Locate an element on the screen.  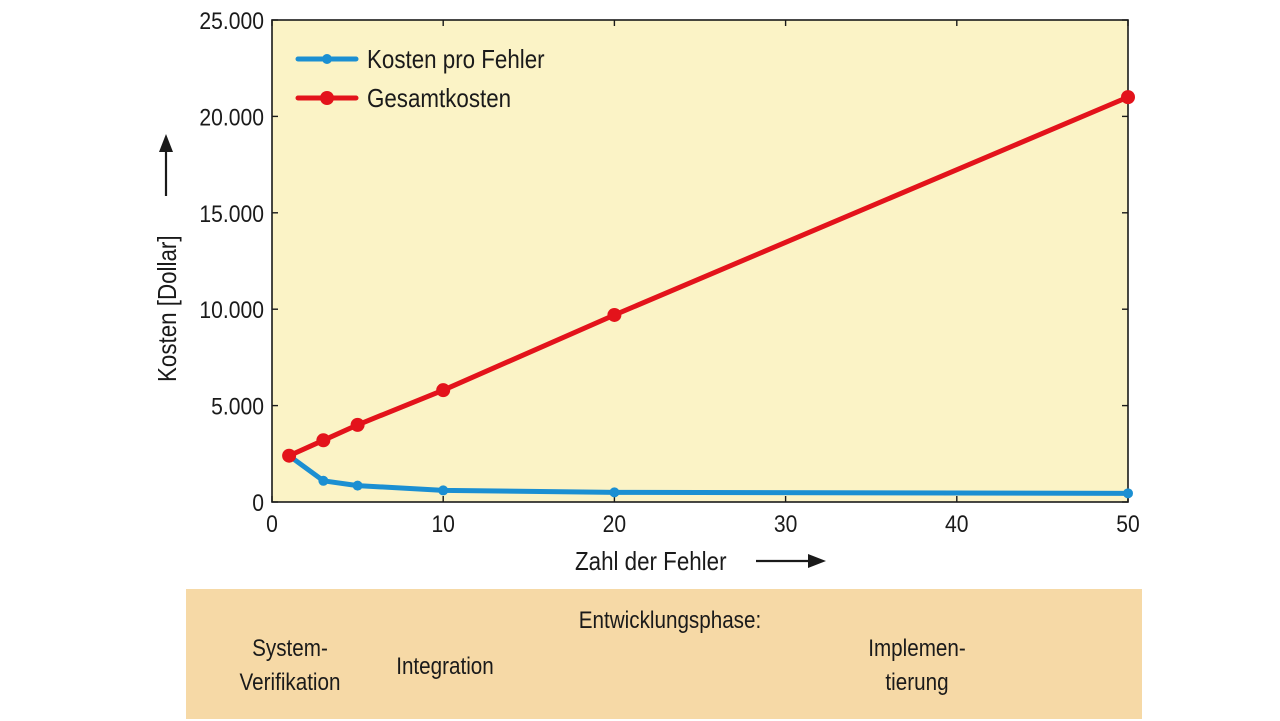
phase-implementation: Implemen- tierung is located at coordinates (917, 666).